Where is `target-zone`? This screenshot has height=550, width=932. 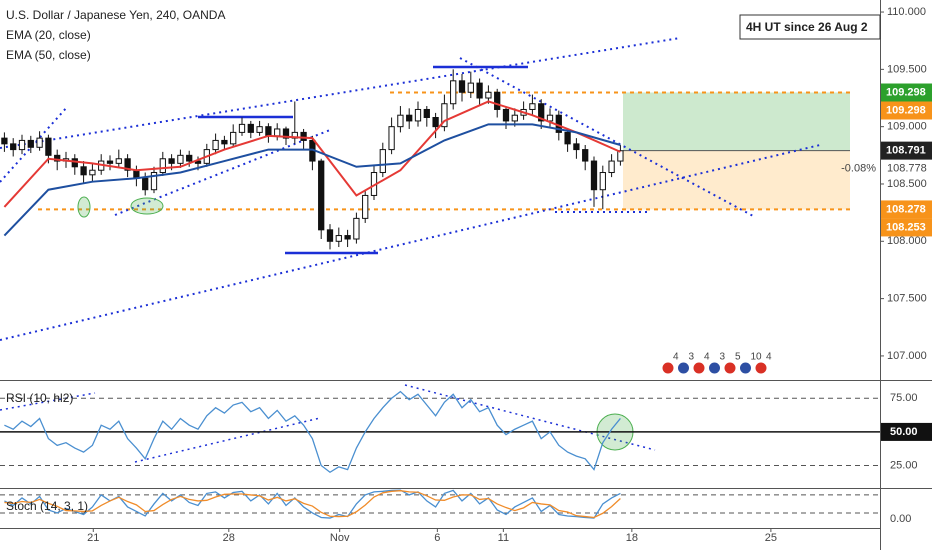 target-zone is located at coordinates (736, 121).